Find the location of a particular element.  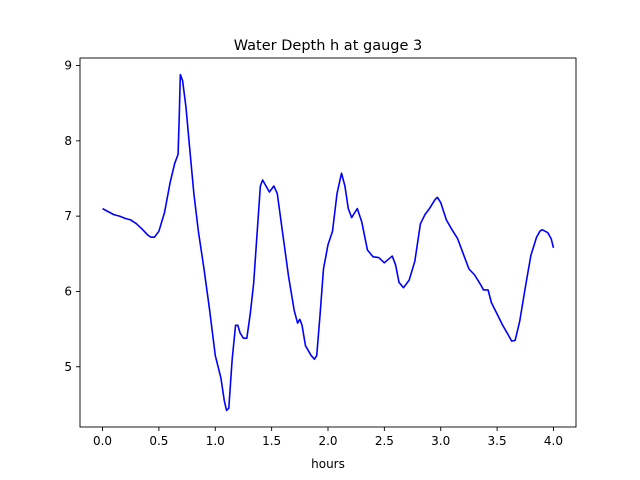

x-tick-label: 1.0 is located at coordinates (215, 441).